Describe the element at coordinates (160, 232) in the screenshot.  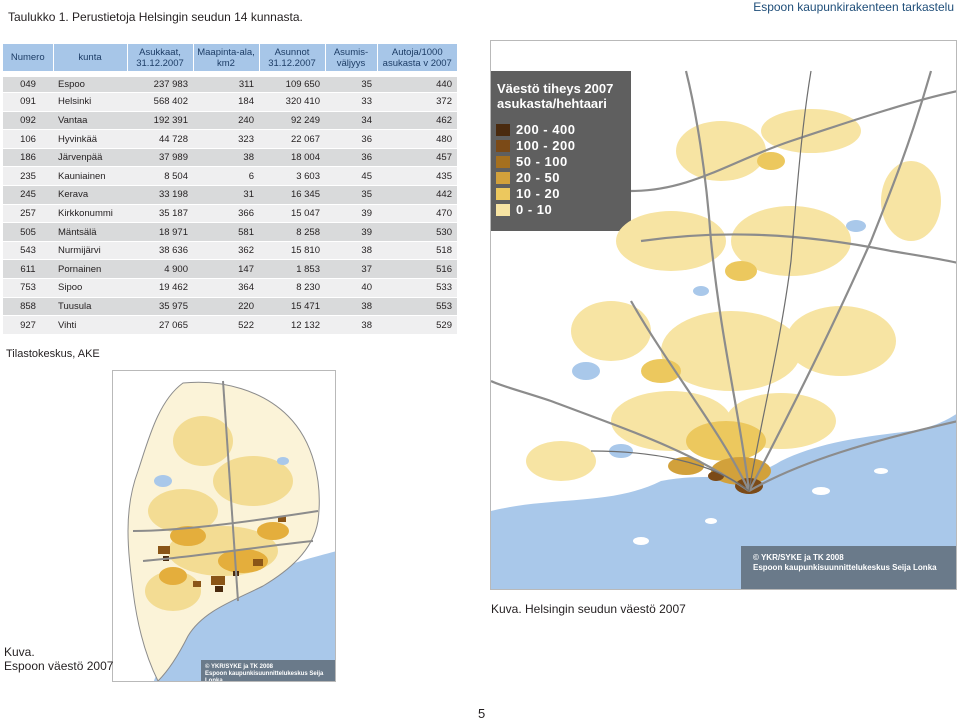
I see `cell-residents: 18 971` at that location.